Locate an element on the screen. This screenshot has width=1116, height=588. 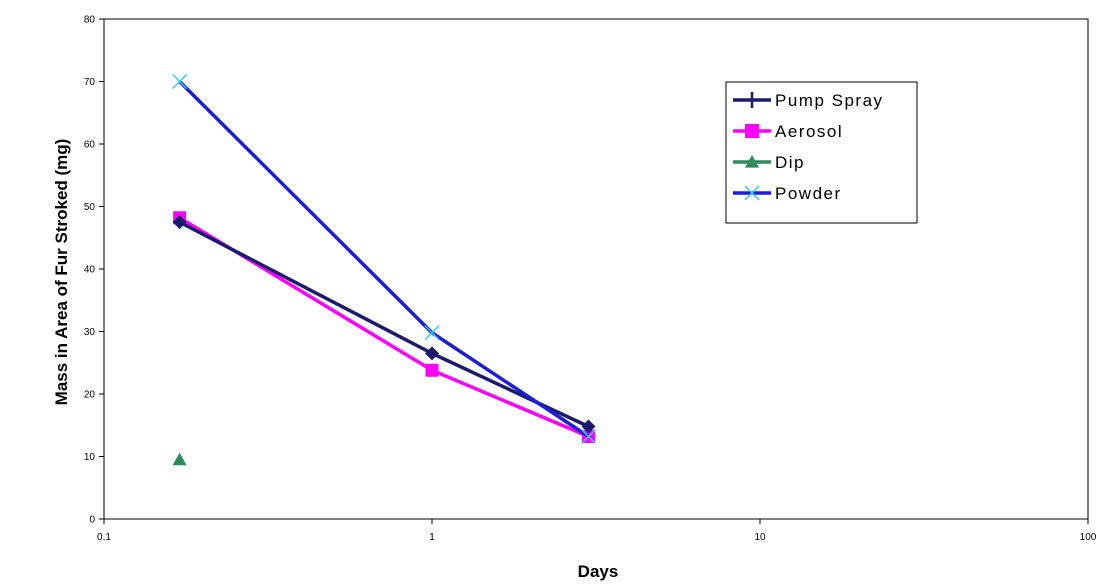
legend-label-pump-spray: Pump Spray is located at coordinates (829, 100).